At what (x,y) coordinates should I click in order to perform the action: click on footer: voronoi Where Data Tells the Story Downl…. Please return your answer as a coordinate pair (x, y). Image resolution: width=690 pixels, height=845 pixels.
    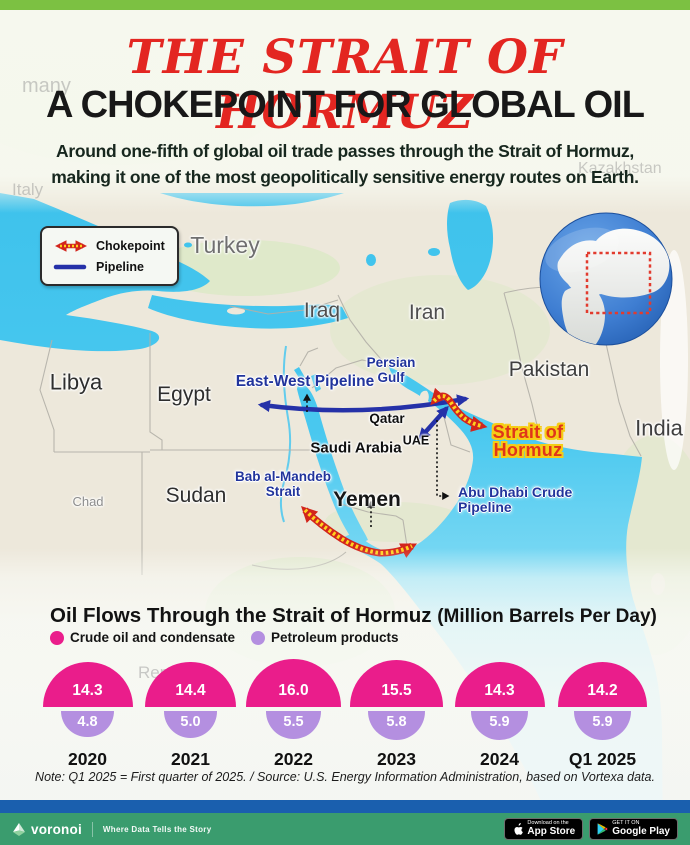
    Looking at the image, I should click on (345, 829).